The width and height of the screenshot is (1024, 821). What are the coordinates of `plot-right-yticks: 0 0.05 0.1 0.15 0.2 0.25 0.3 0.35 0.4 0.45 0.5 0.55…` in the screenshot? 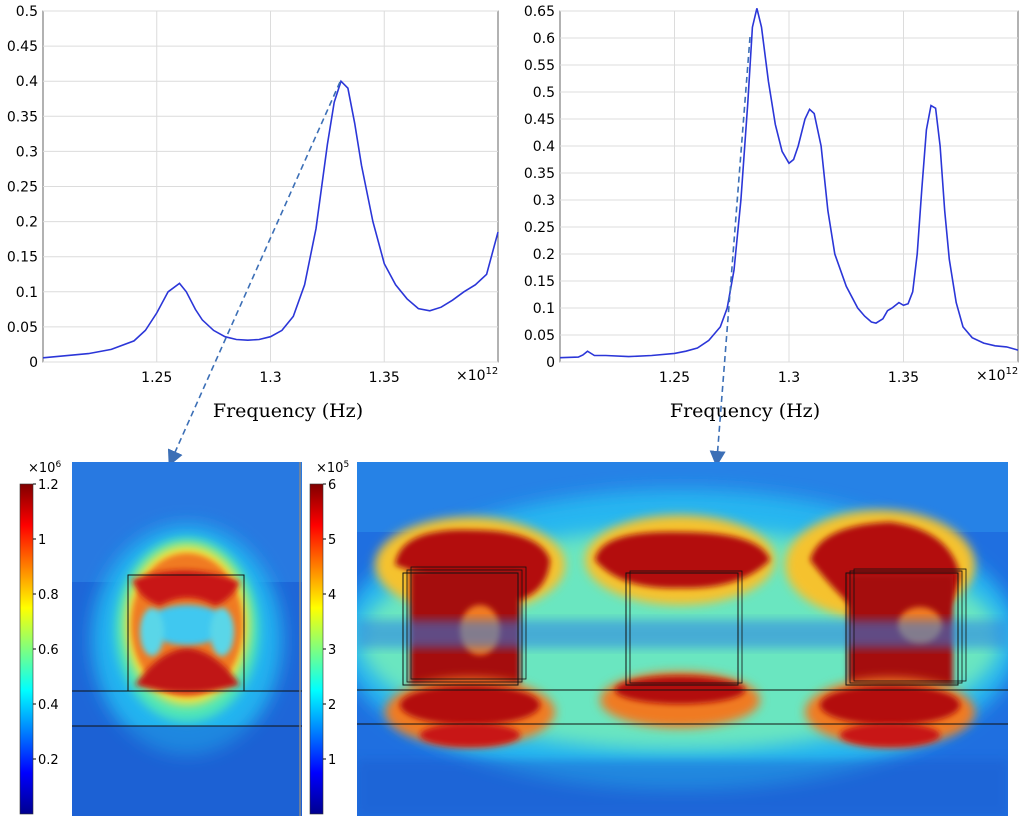 It's located at (539, 187).